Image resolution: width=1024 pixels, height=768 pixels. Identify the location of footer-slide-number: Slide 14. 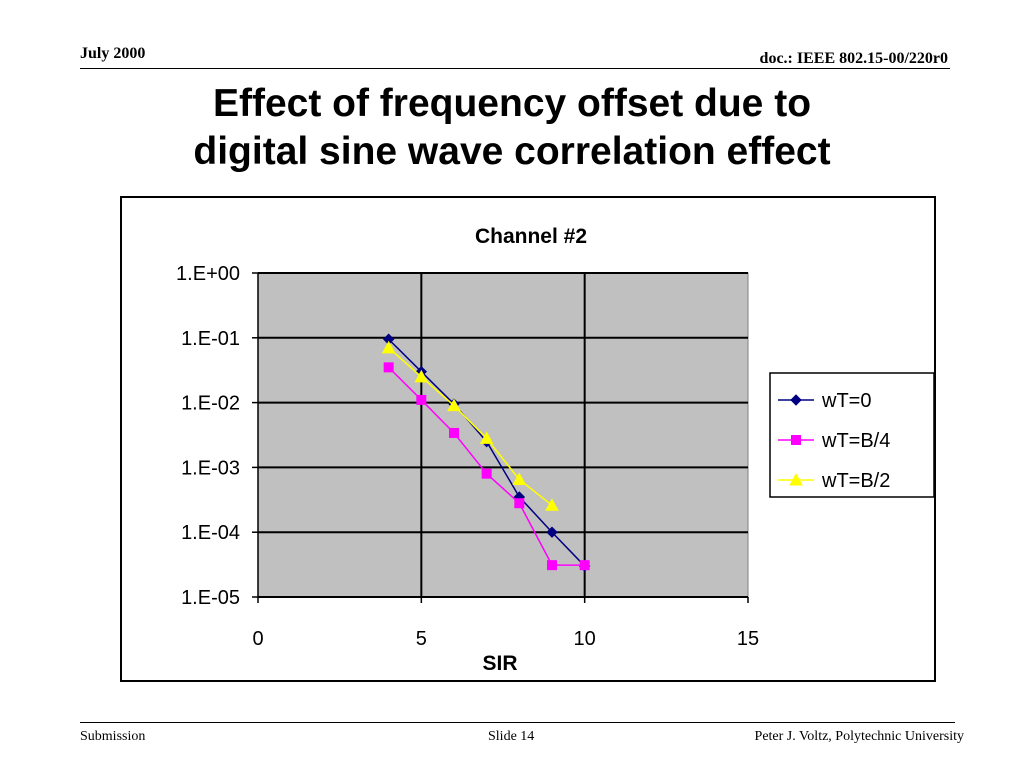
(511, 736).